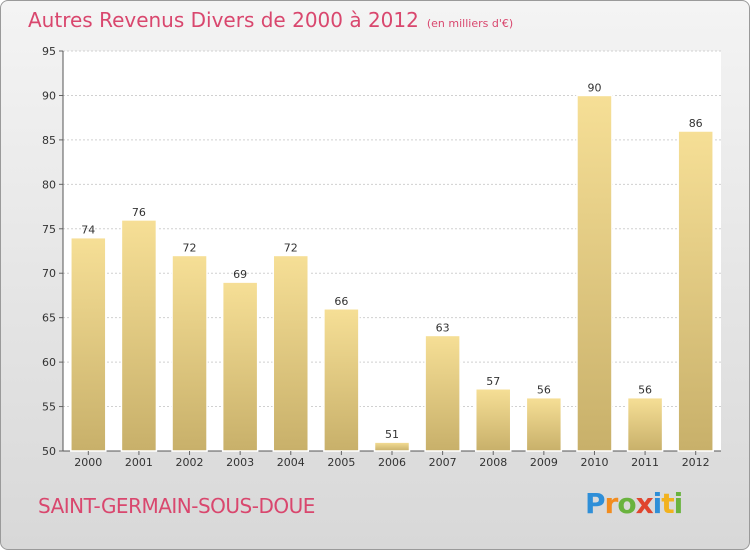  I want to click on logo-letter: P, so click(595, 503).